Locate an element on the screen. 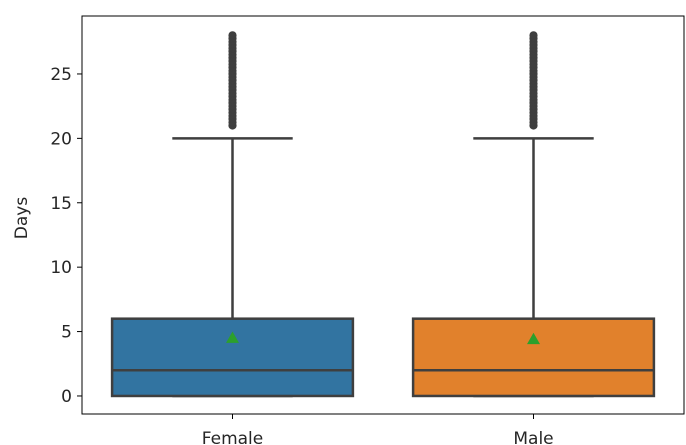 Image resolution: width=686 pixels, height=445 pixels. y-tick-label: 5 is located at coordinates (66, 333).